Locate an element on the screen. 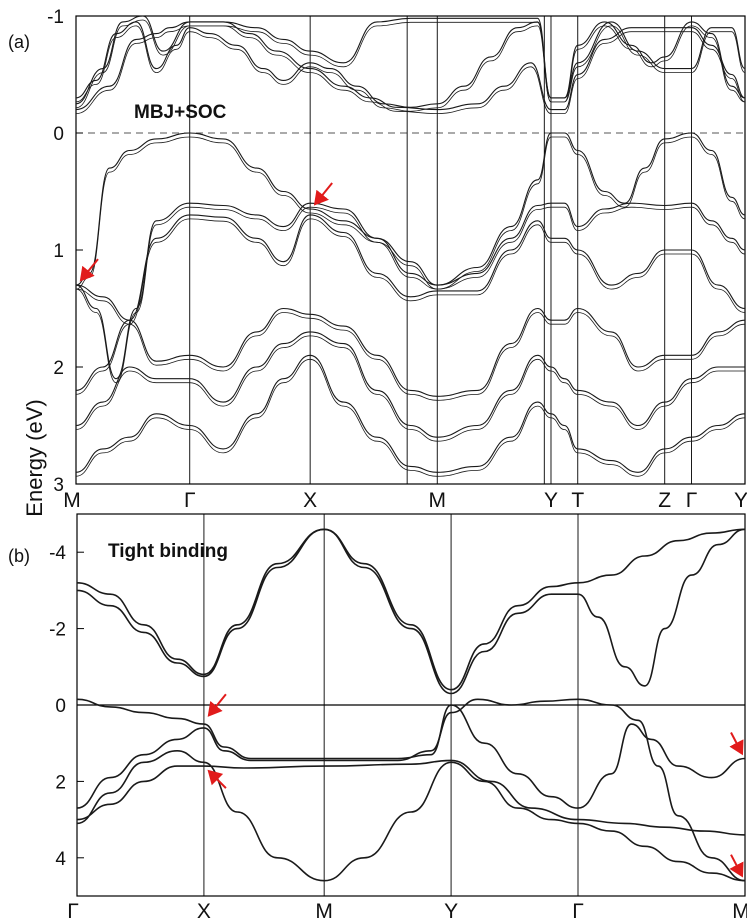  y-tick-label: 3 is located at coordinates (58, 485).